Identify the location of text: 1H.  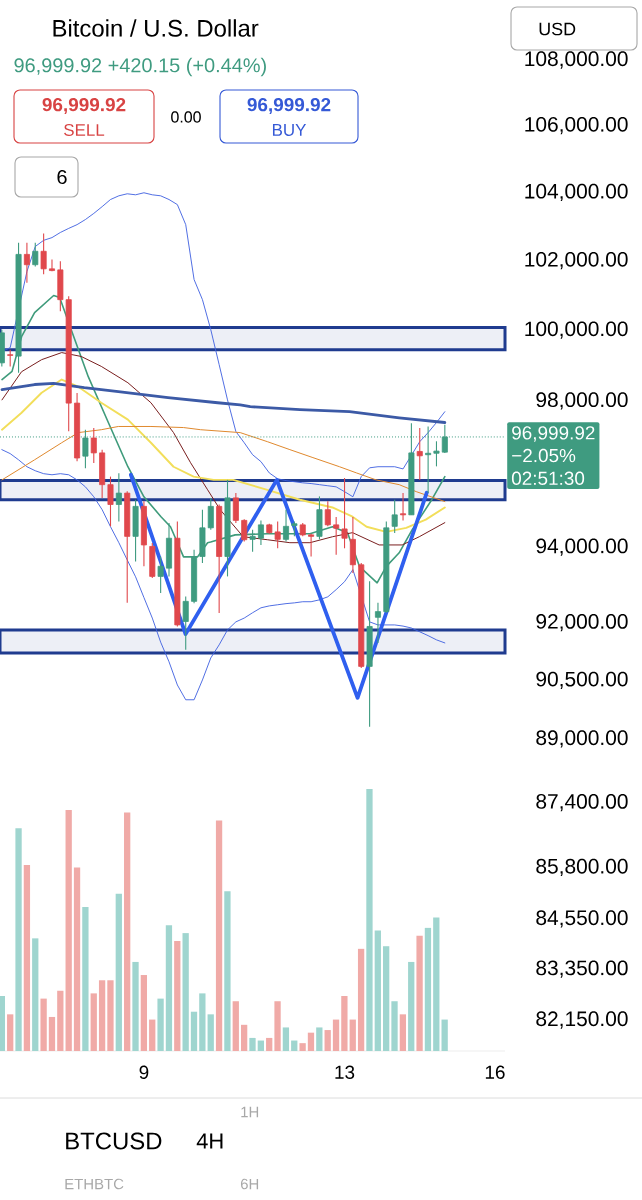
(250, 1112).